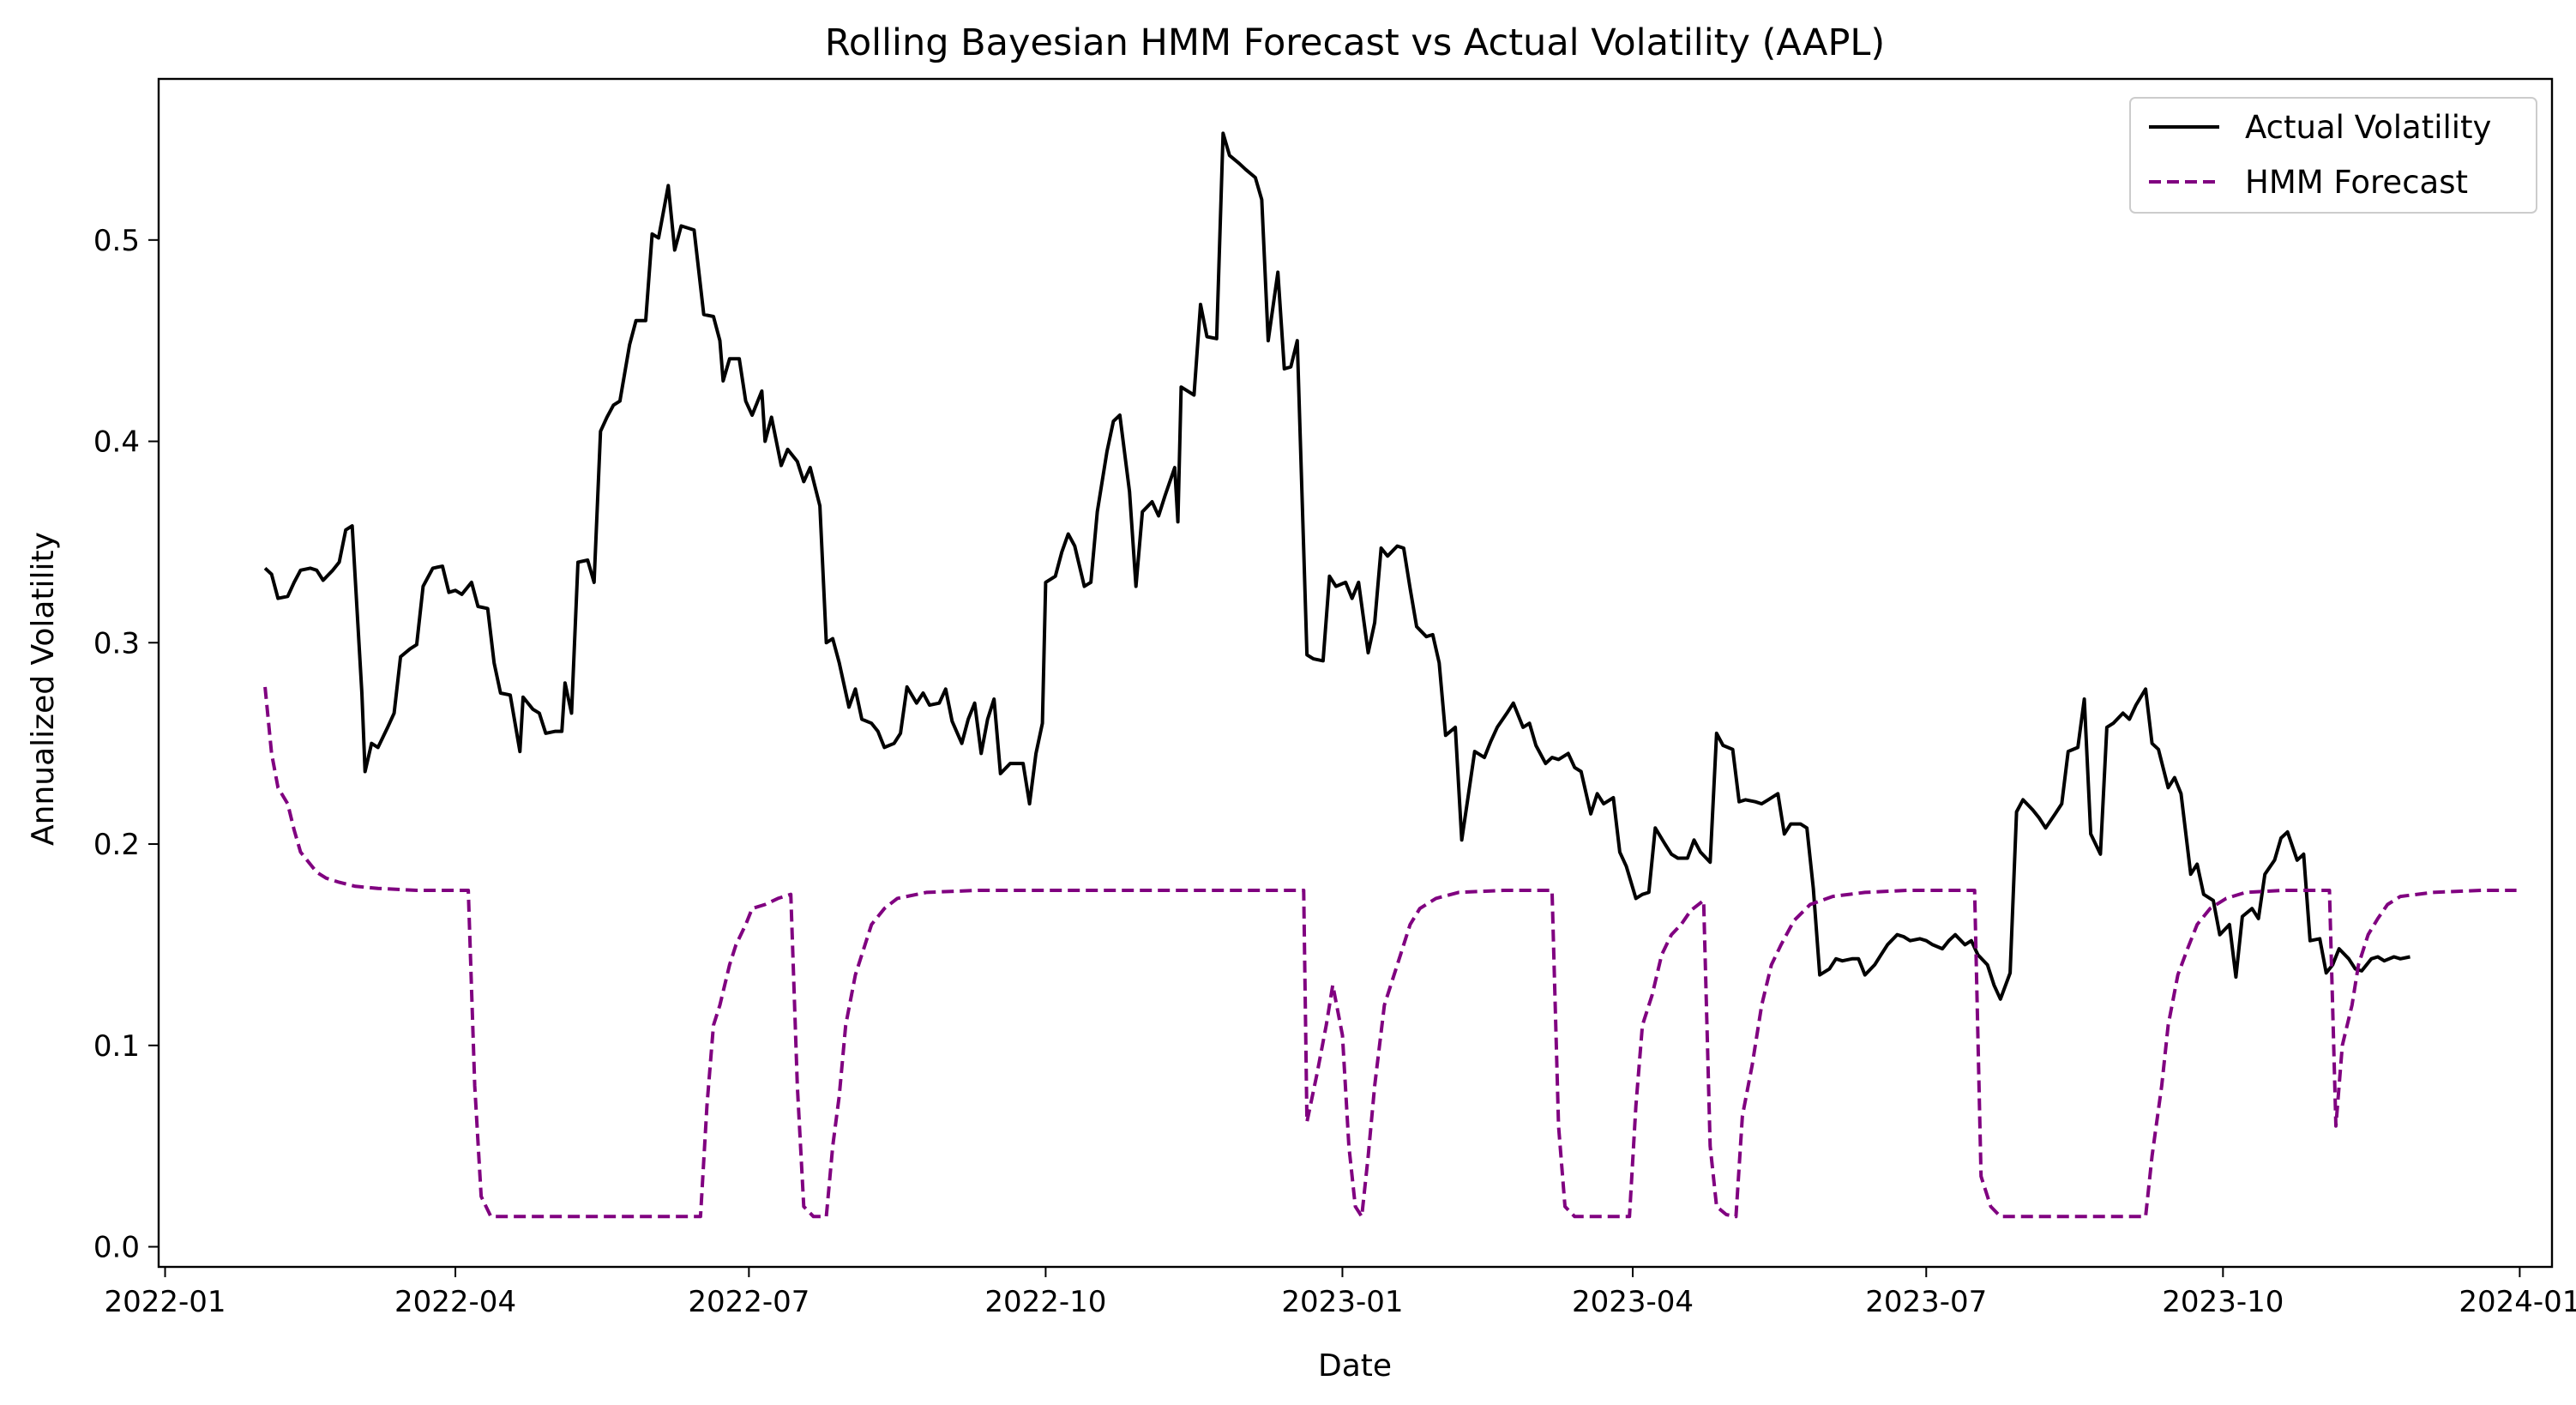 The width and height of the screenshot is (2576, 1405). Describe the element at coordinates (455, 1302) in the screenshot. I see `x-tick-label: 2022-04` at that location.